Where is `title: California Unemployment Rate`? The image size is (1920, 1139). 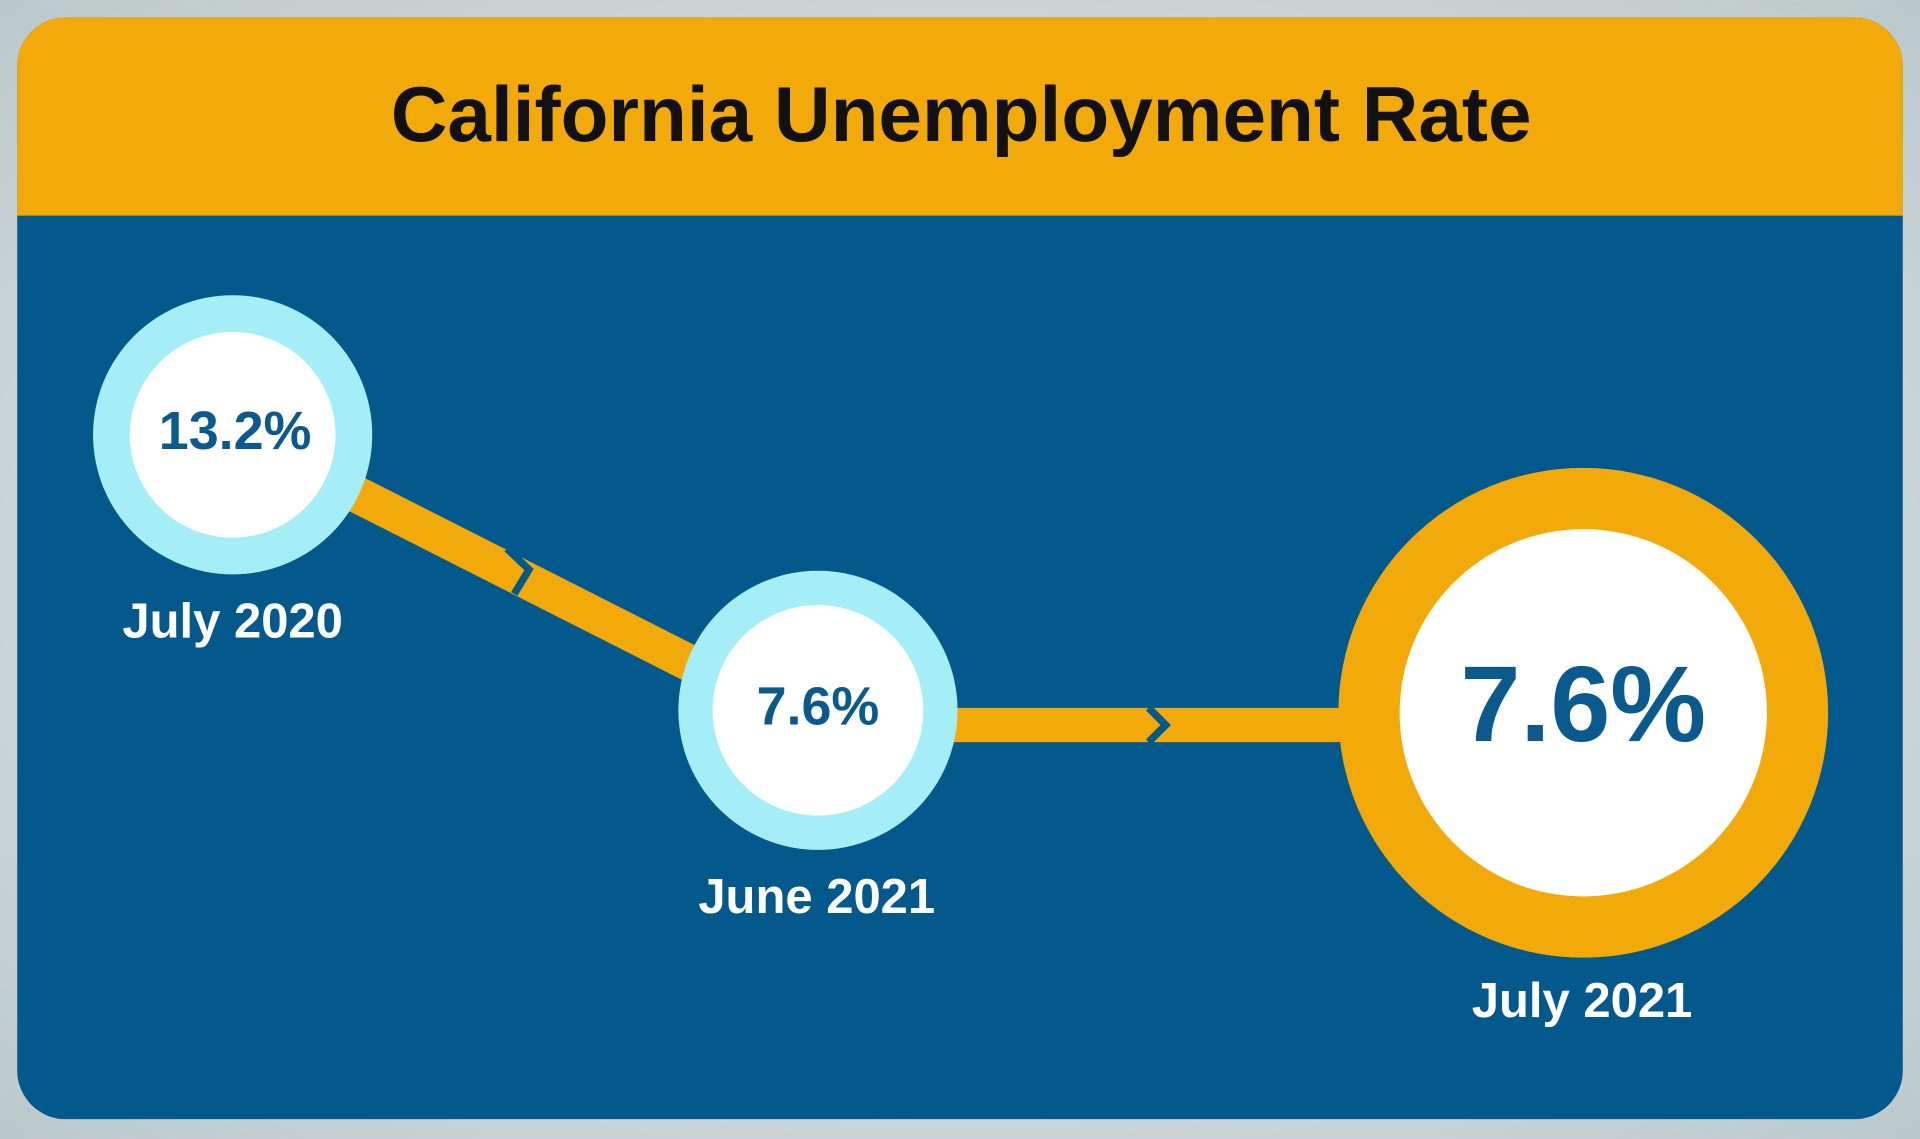 title: California Unemployment Rate is located at coordinates (961, 114).